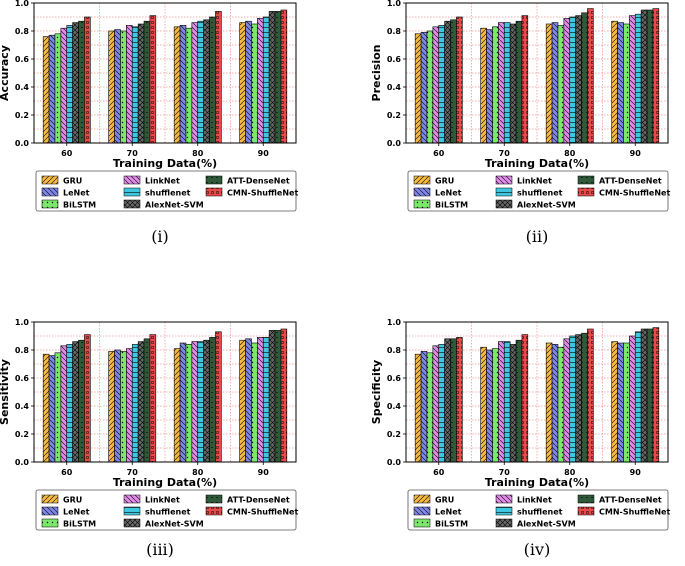 This screenshot has width=685, height=566. Describe the element at coordinates (262, 193) in the screenshot. I see `legend-label-cmn-shufflenet: CMN-ShuffleNet` at that location.